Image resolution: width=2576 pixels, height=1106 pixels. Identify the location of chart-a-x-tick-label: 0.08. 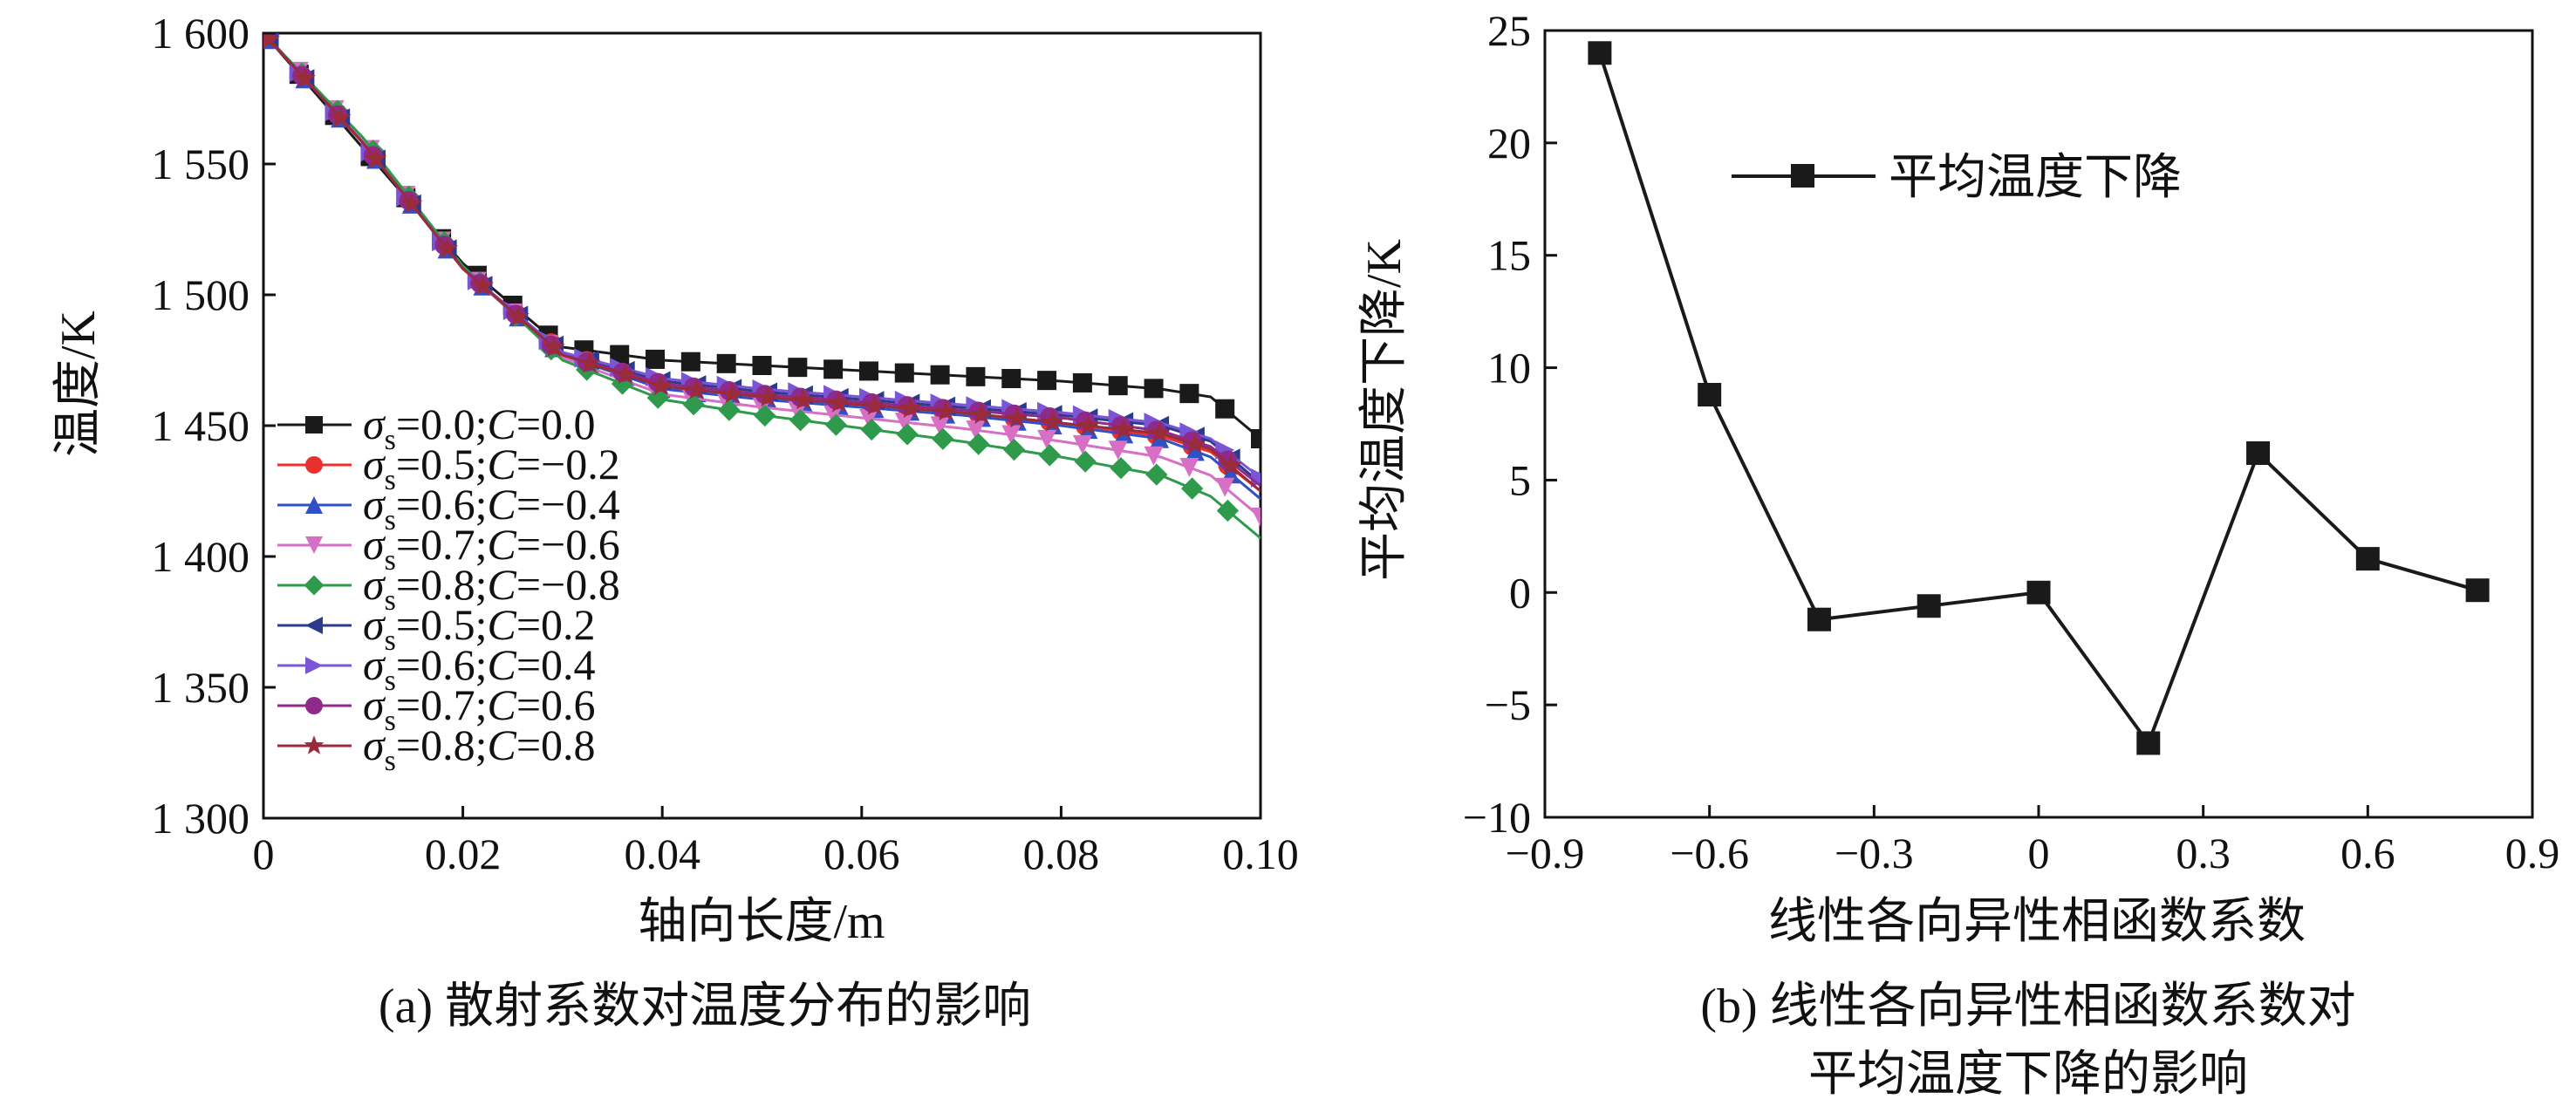
(1061, 854).